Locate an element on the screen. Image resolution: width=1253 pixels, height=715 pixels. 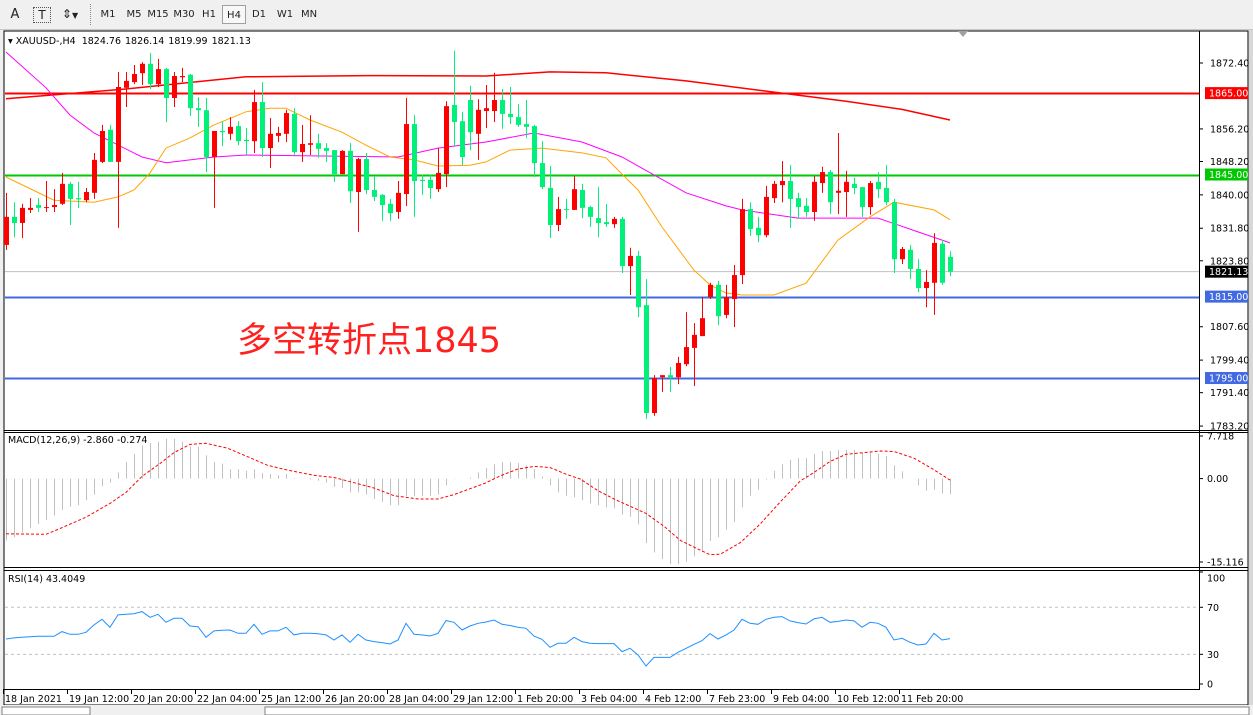
timeframe-h4: H4 is located at coordinates (234, 14).